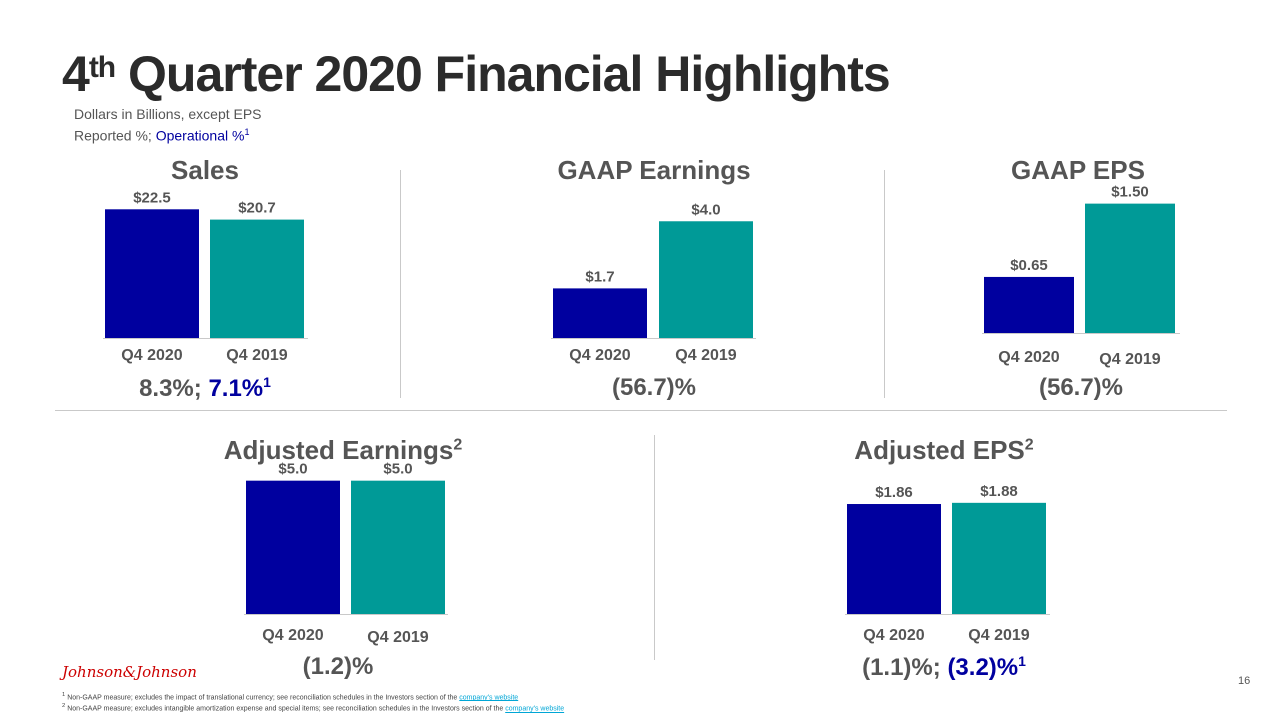 The height and width of the screenshot is (720, 1280). I want to click on bar-sales-q4-2019, so click(257, 278).